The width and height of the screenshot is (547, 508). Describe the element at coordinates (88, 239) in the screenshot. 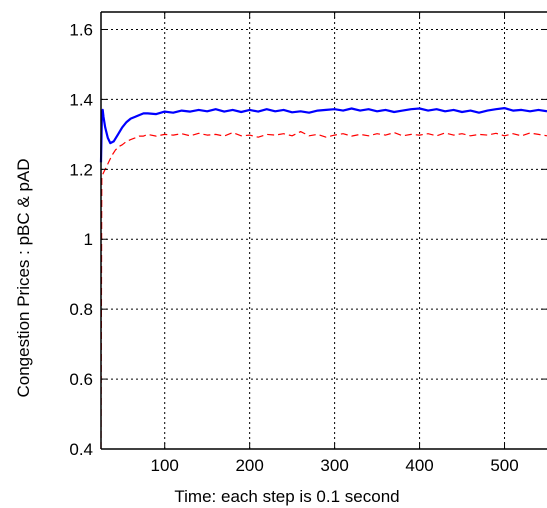

I see `y-tick-label: 1` at that location.